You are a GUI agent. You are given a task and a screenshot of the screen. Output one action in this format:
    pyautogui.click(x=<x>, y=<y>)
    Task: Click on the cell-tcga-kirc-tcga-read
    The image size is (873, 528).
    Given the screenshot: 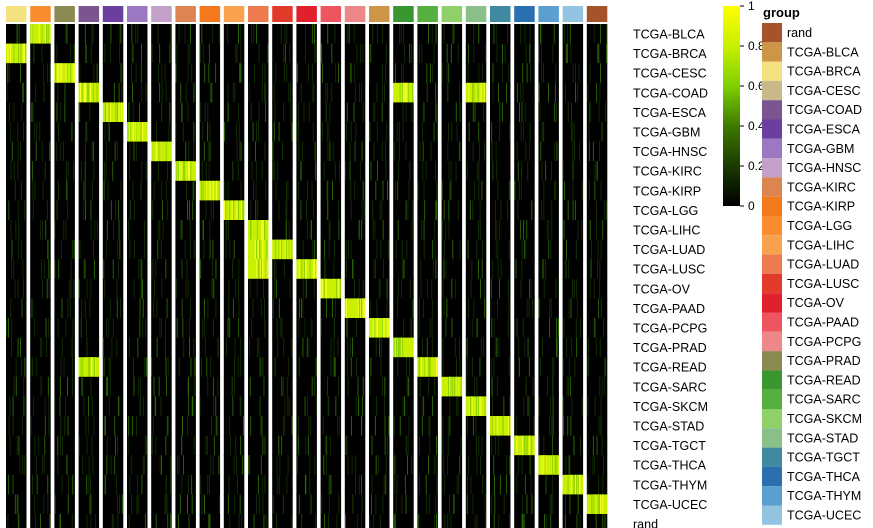 What is the action you would take?
    pyautogui.click(x=403, y=171)
    